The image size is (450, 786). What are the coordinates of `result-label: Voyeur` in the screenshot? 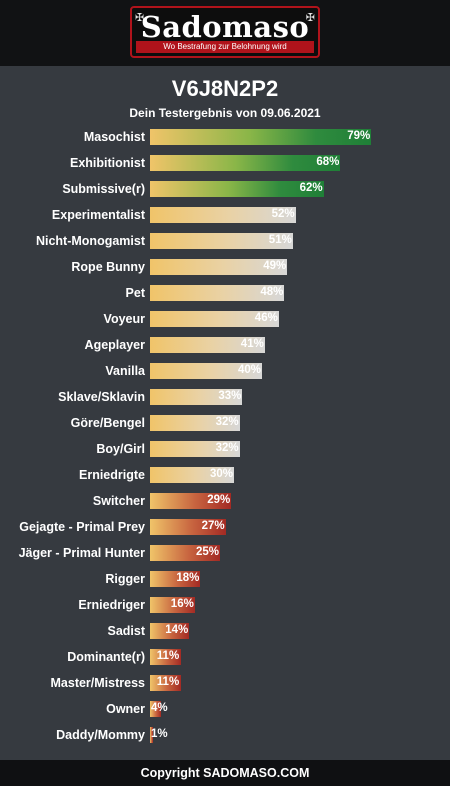 It's located at (124, 319).